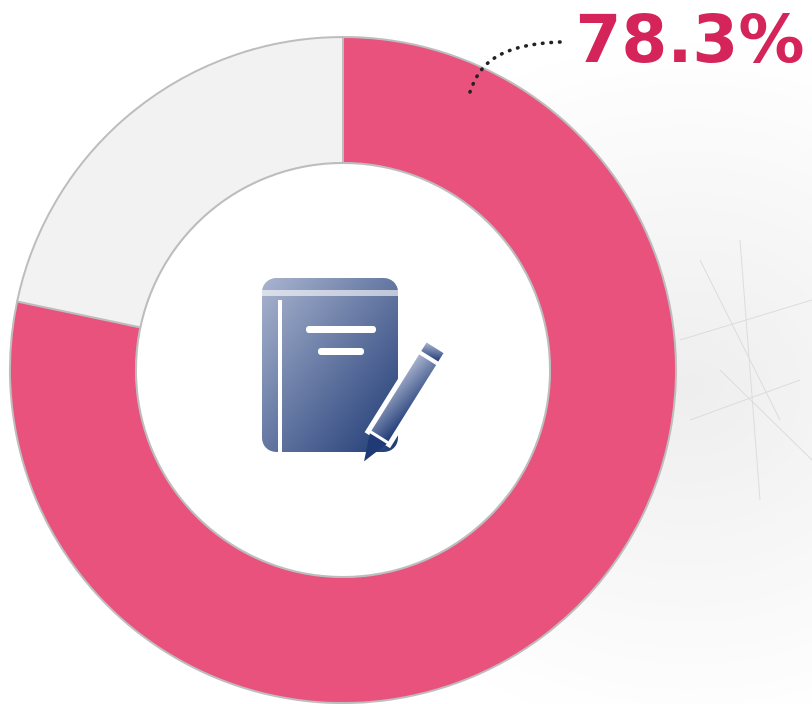  Describe the element at coordinates (745, 370) in the screenshot. I see `network-decoration` at that location.